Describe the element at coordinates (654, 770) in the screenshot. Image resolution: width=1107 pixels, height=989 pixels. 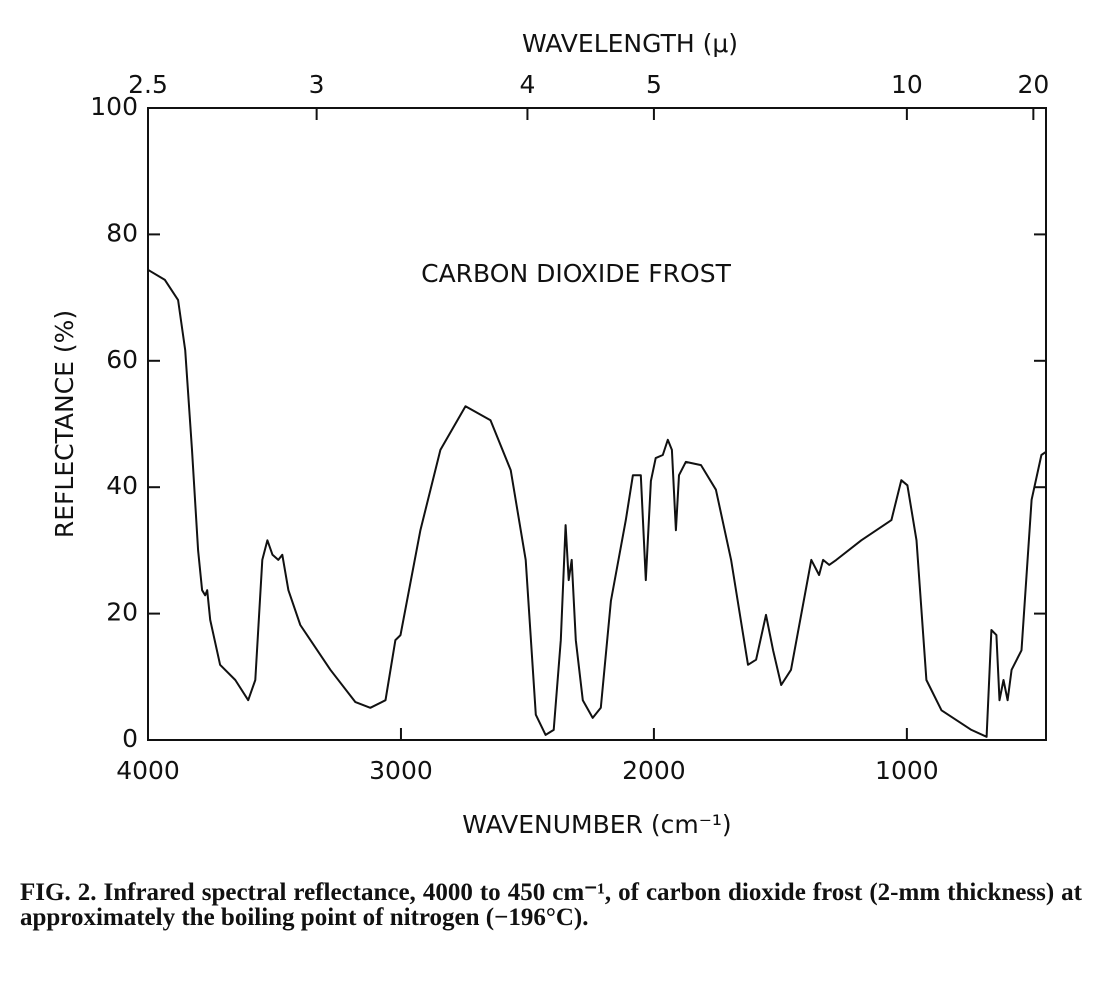
I see `x-tick-label: 2000` at that location.